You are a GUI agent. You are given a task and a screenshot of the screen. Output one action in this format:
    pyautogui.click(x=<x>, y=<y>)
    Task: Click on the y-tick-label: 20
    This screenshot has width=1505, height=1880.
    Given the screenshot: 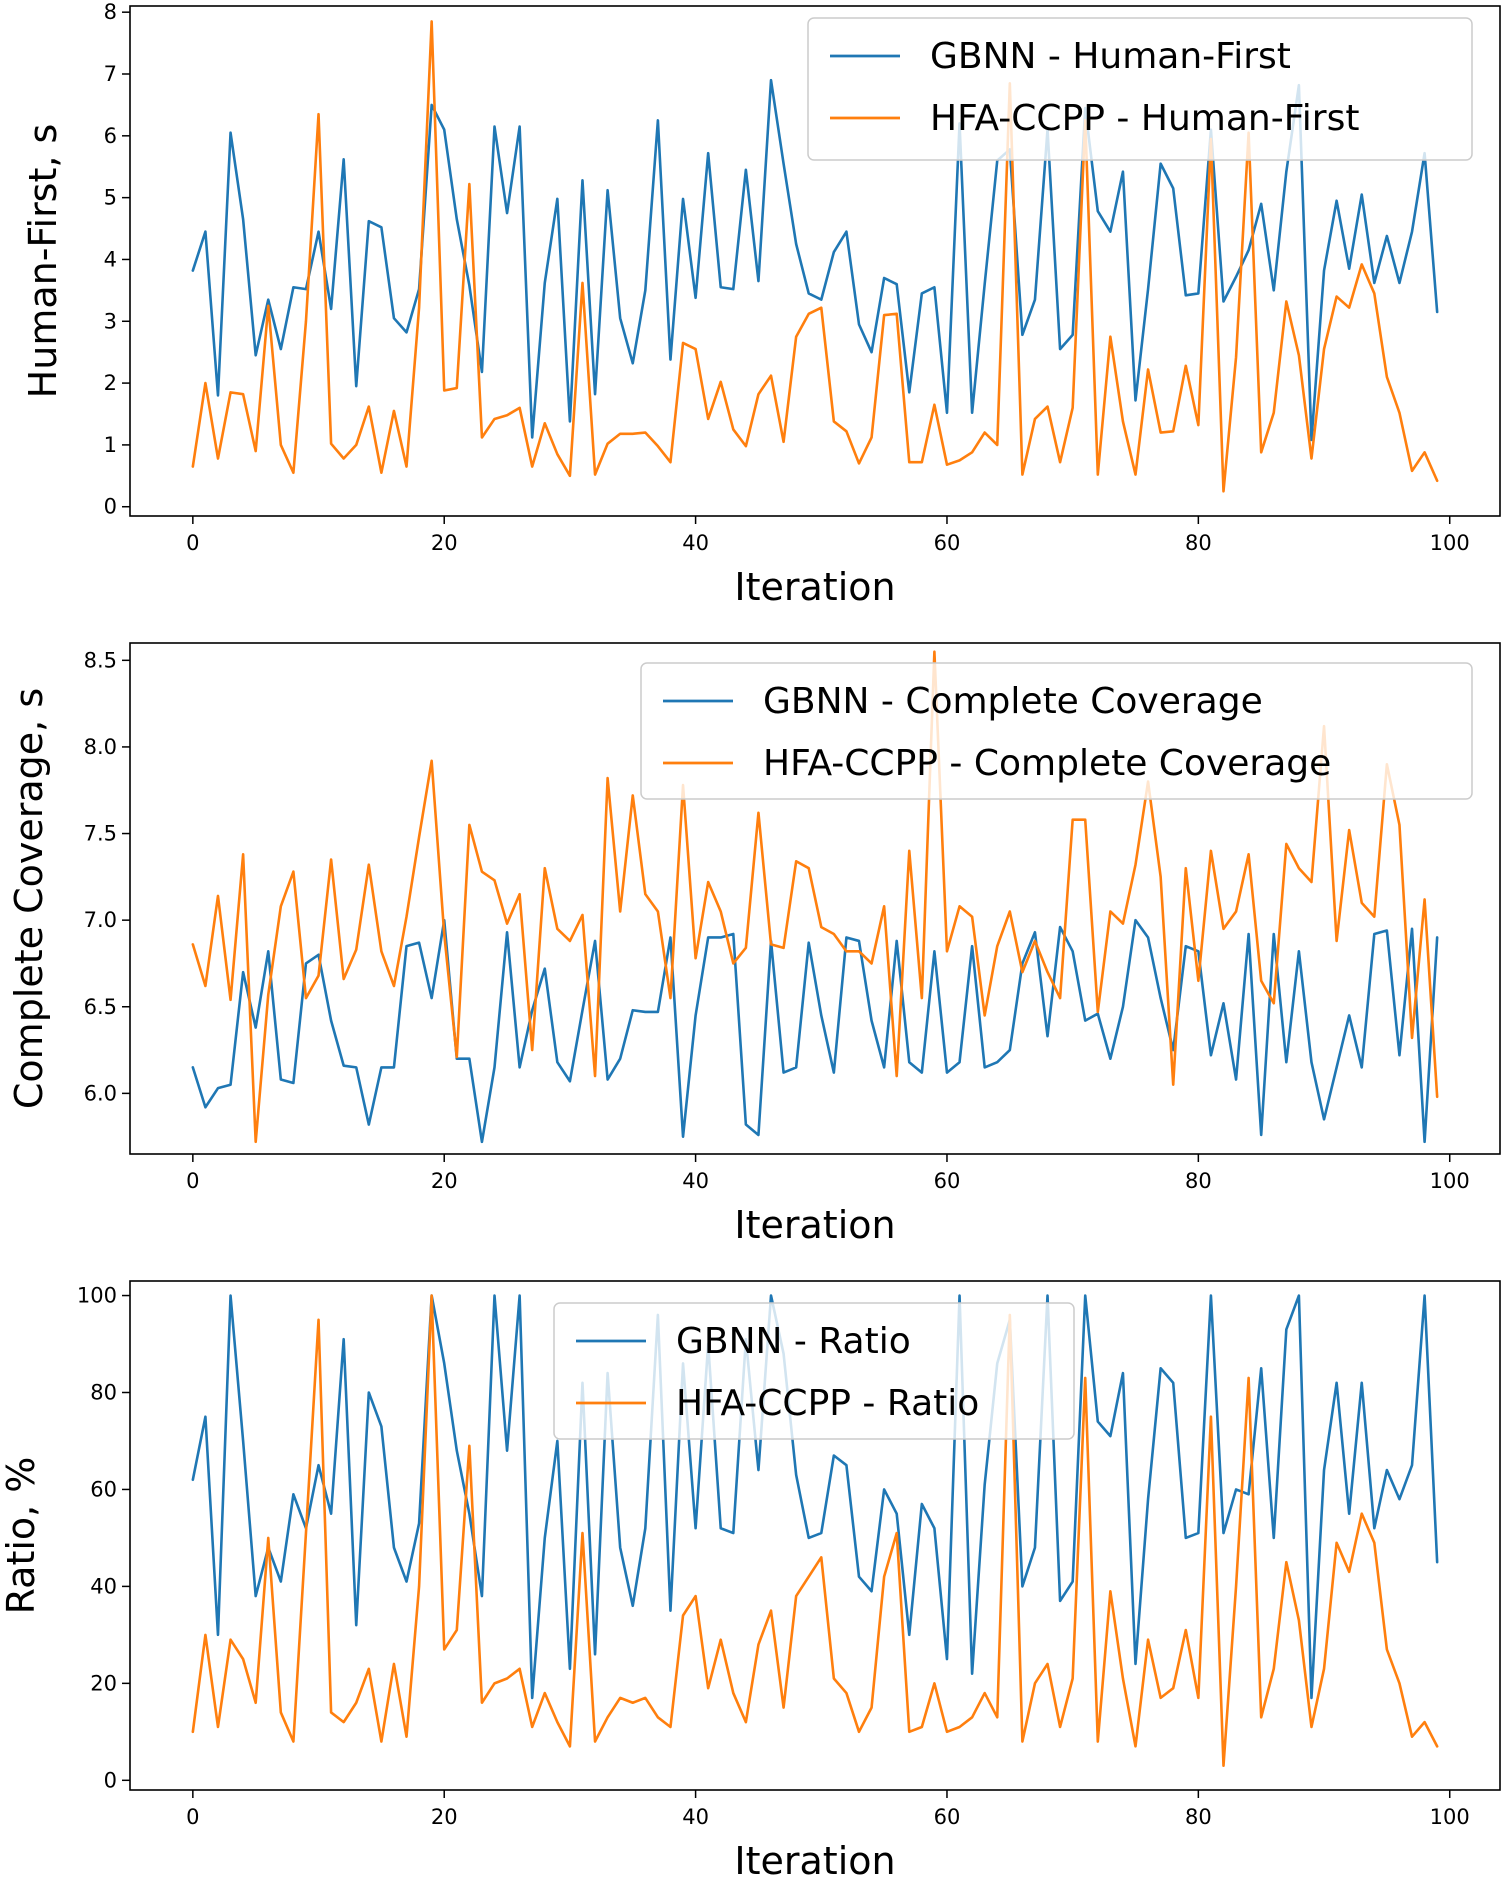 What is the action you would take?
    pyautogui.click(x=103, y=1683)
    